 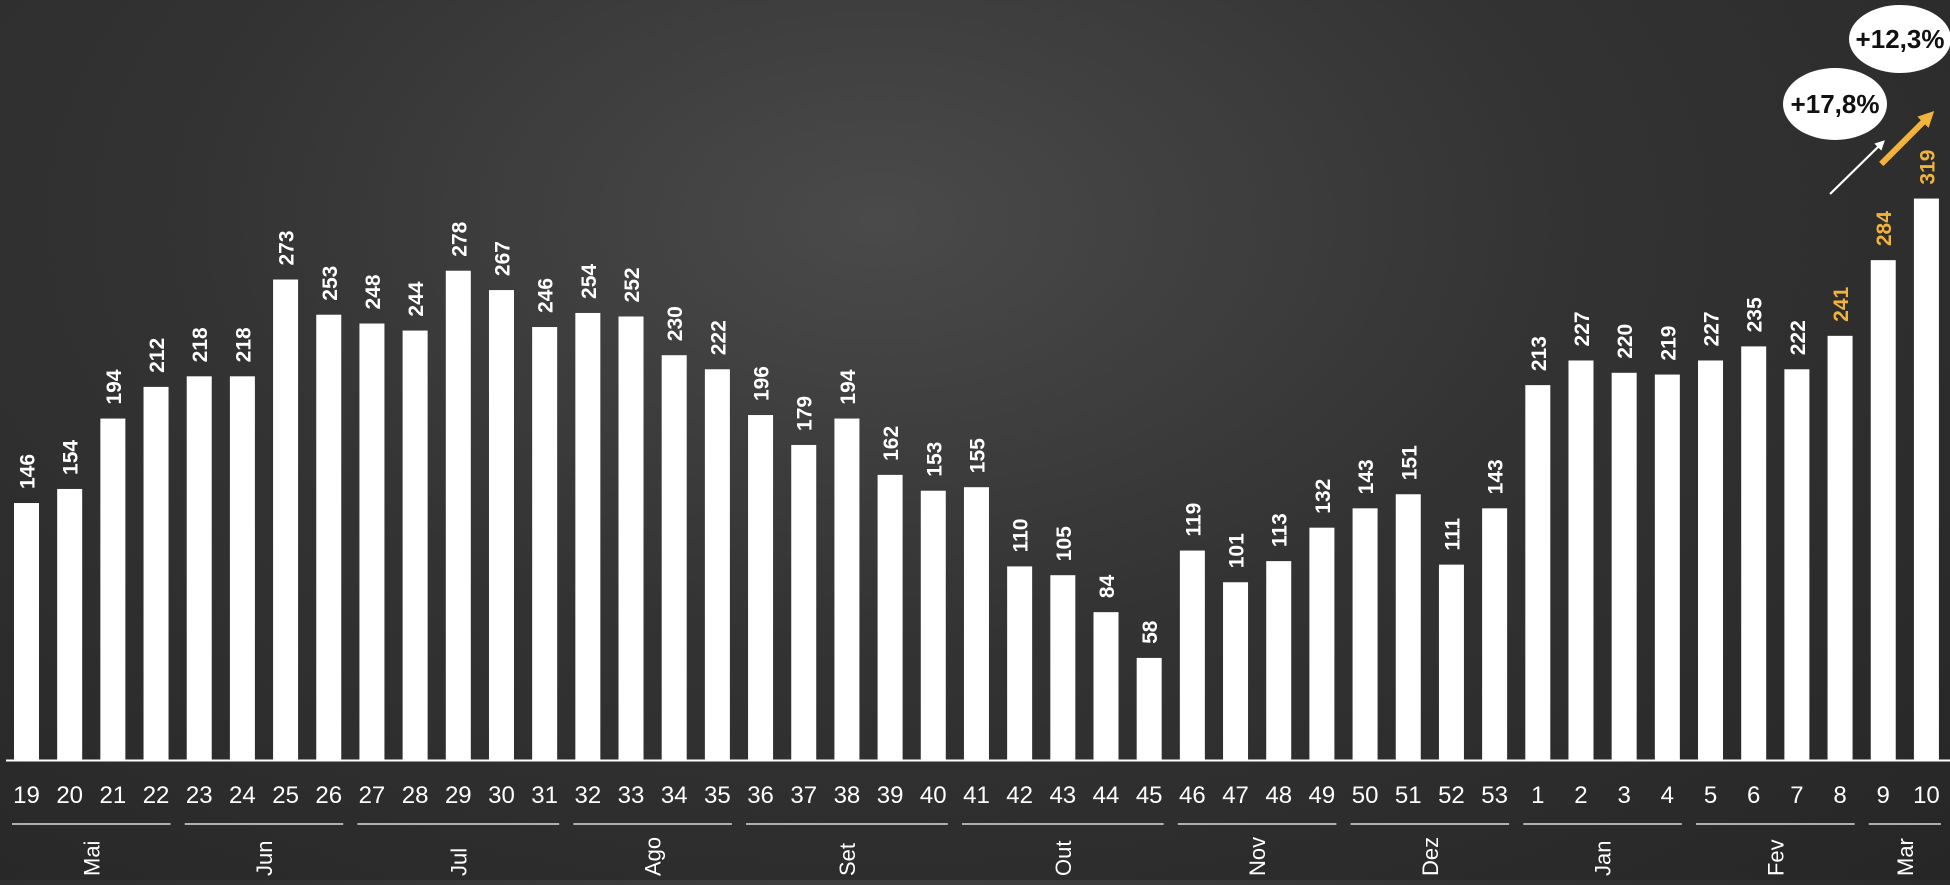 I want to click on tick-label-week-33: 33, so click(x=631, y=795).